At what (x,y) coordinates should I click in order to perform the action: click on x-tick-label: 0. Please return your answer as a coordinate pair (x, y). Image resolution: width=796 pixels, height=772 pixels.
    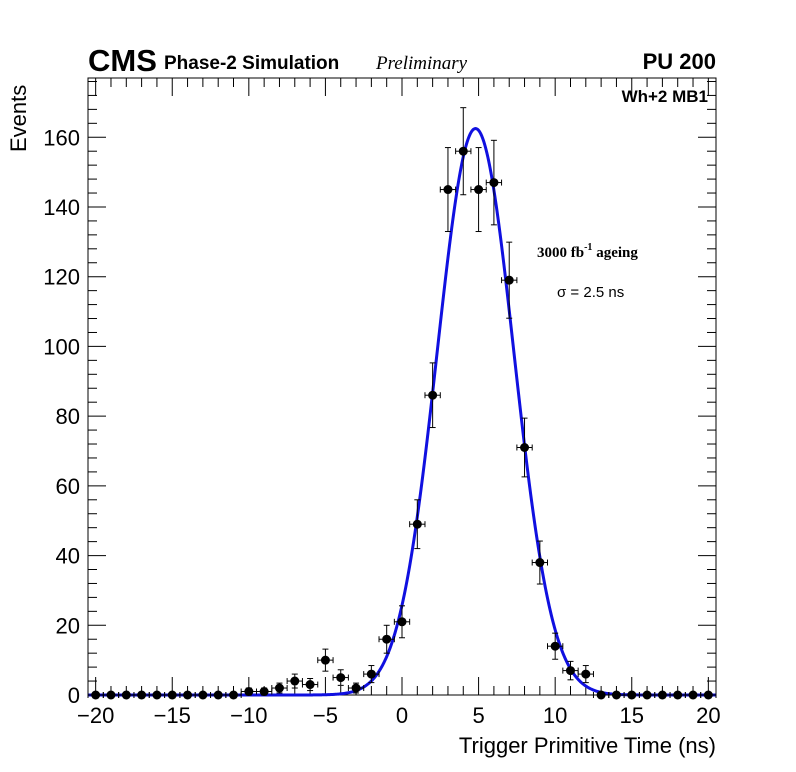
    Looking at the image, I should click on (402, 715).